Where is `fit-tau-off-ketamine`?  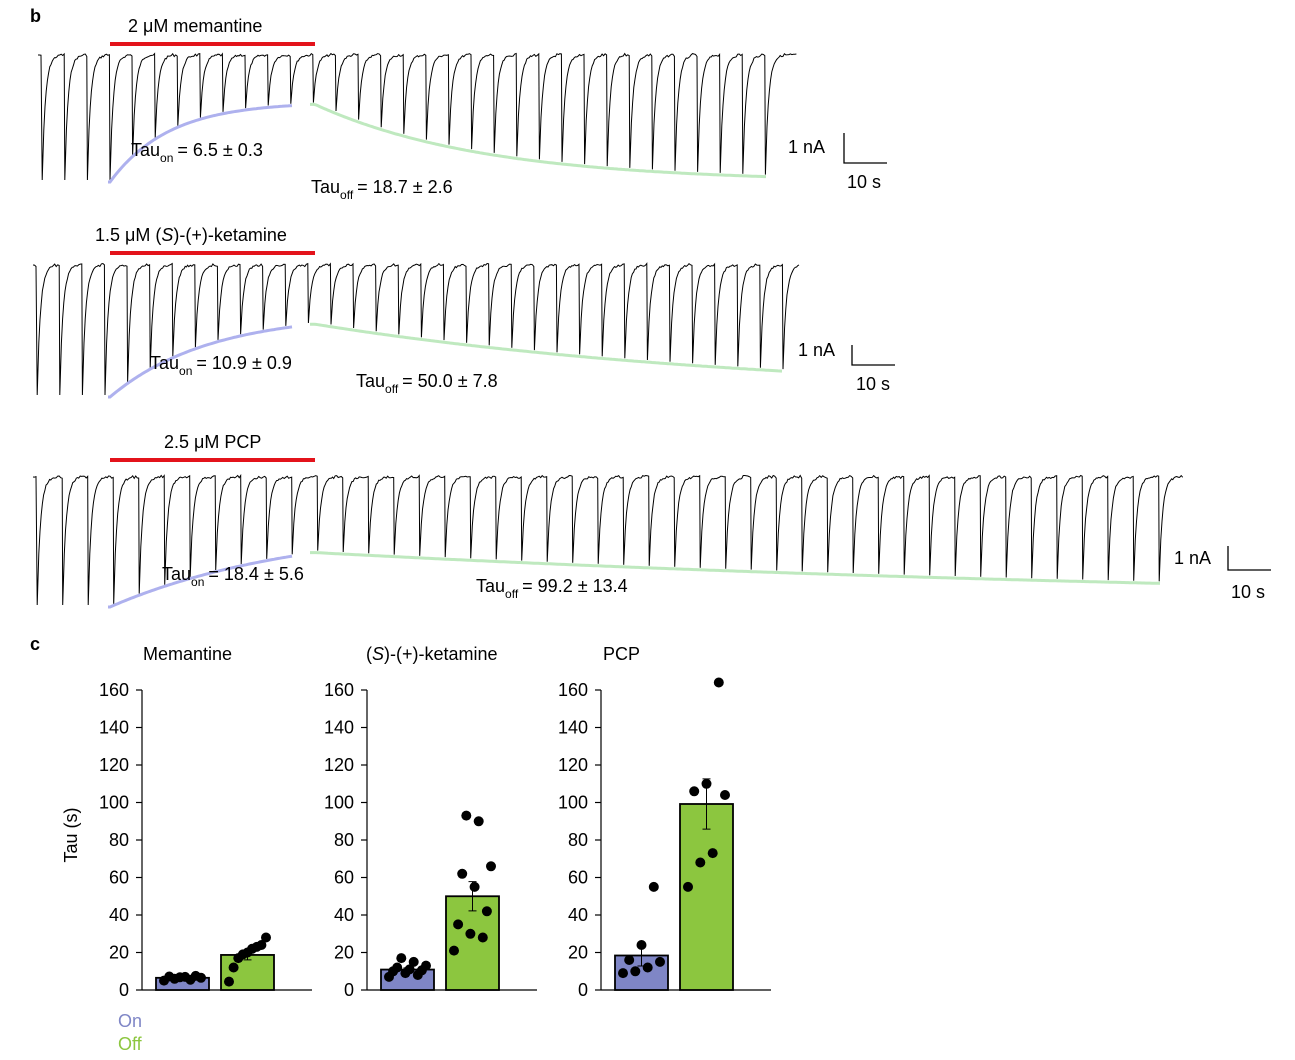
fit-tau-off-ketamine is located at coordinates (546, 347).